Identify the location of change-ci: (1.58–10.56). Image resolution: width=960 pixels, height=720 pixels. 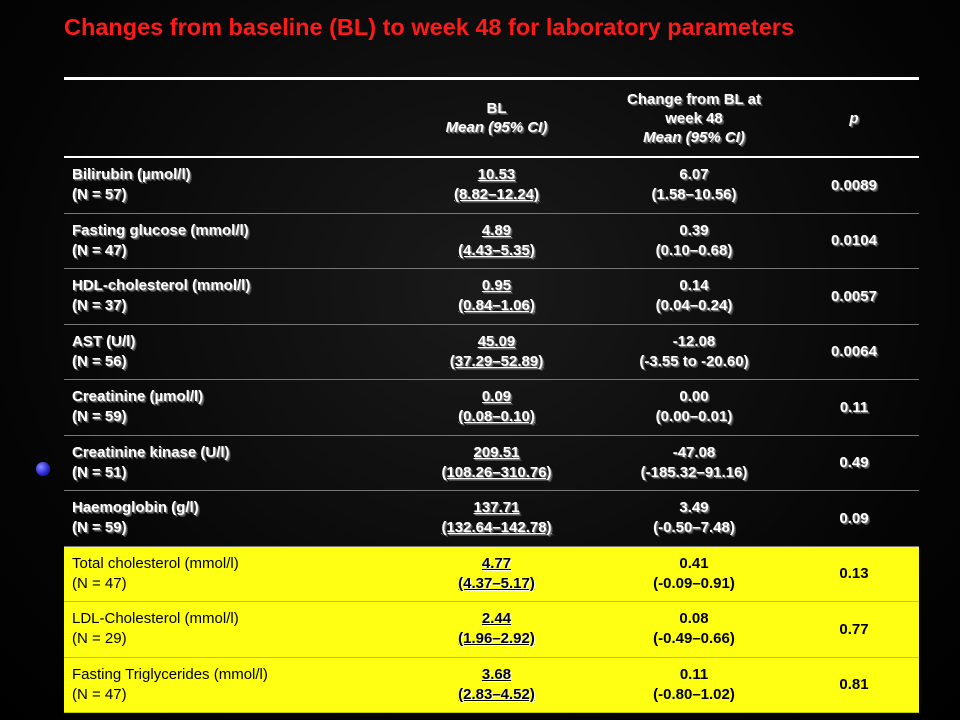
(694, 195).